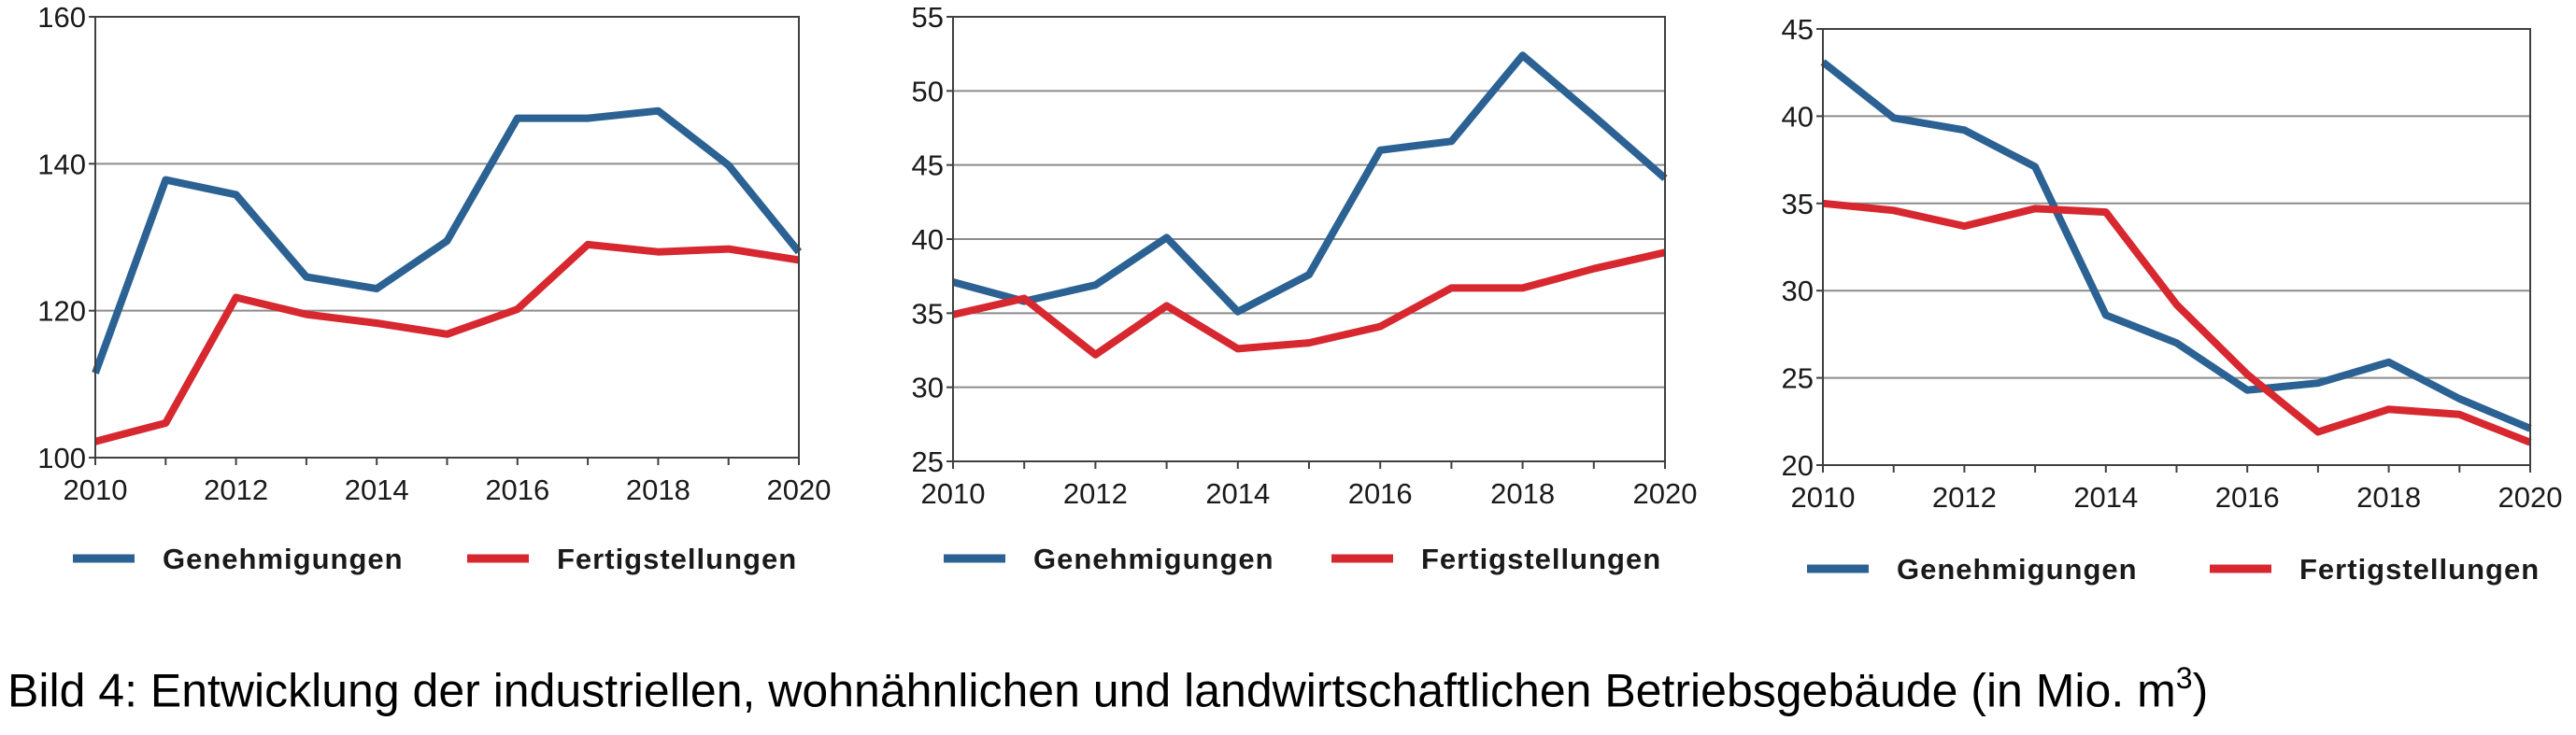 This screenshot has height=735, width=2576. I want to click on y-tick-label: 100, so click(62, 458).